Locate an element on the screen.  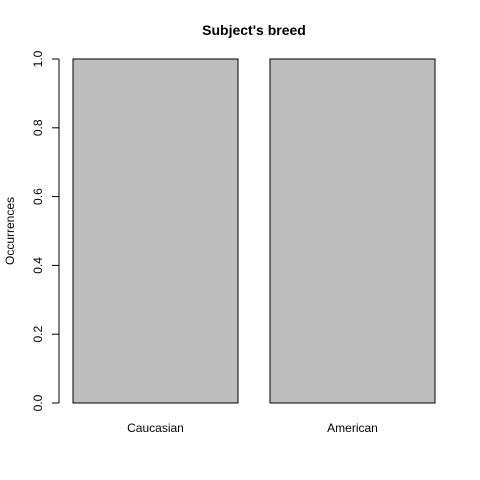
y-tick-label: 0.2 is located at coordinates (38, 334).